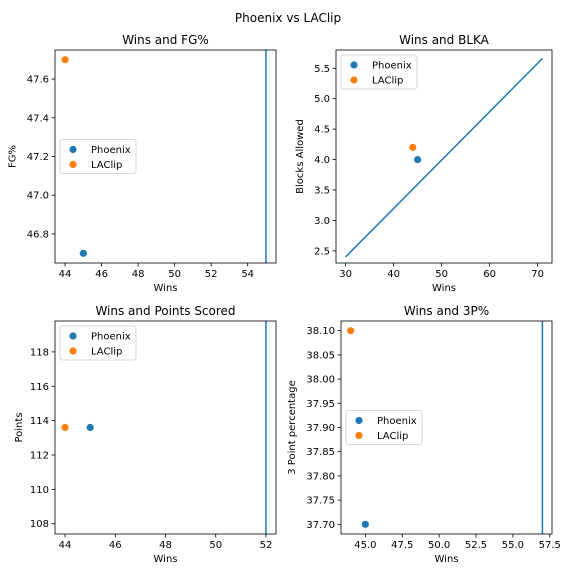 The image size is (576, 576). I want to click on y-tick-label: 47.2, so click(38, 157).